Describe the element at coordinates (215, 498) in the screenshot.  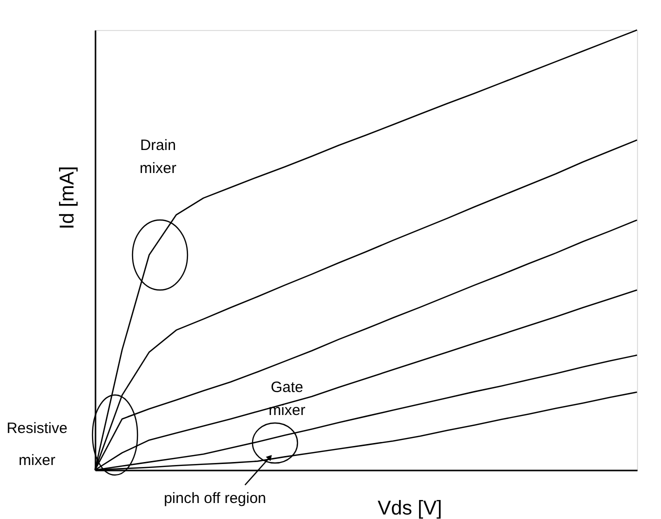
I see `text: pinch off region` at that location.